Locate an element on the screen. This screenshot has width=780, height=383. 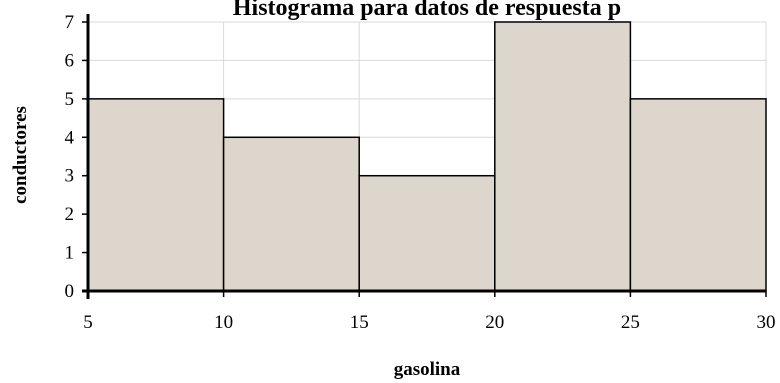
y-tick-label: 0 is located at coordinates (70, 291).